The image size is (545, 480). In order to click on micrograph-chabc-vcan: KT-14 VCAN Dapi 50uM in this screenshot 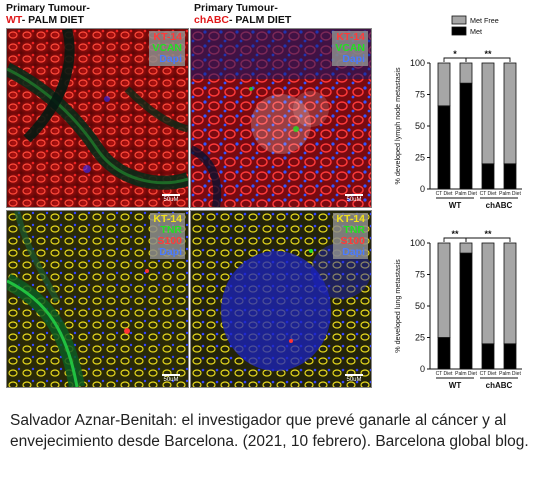, I will do `click(281, 118)`.